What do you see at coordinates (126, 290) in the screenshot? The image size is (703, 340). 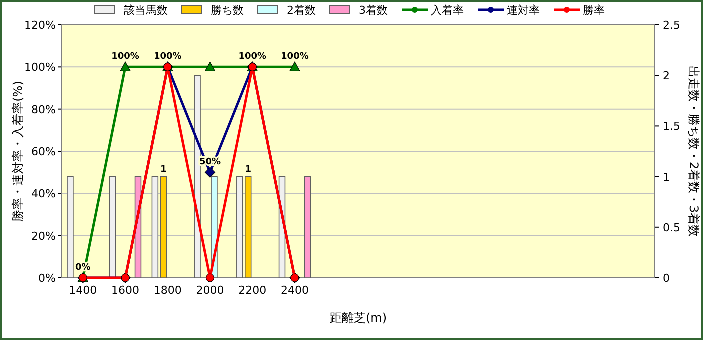 I see `x-tick-label: 1600` at bounding box center [126, 290].